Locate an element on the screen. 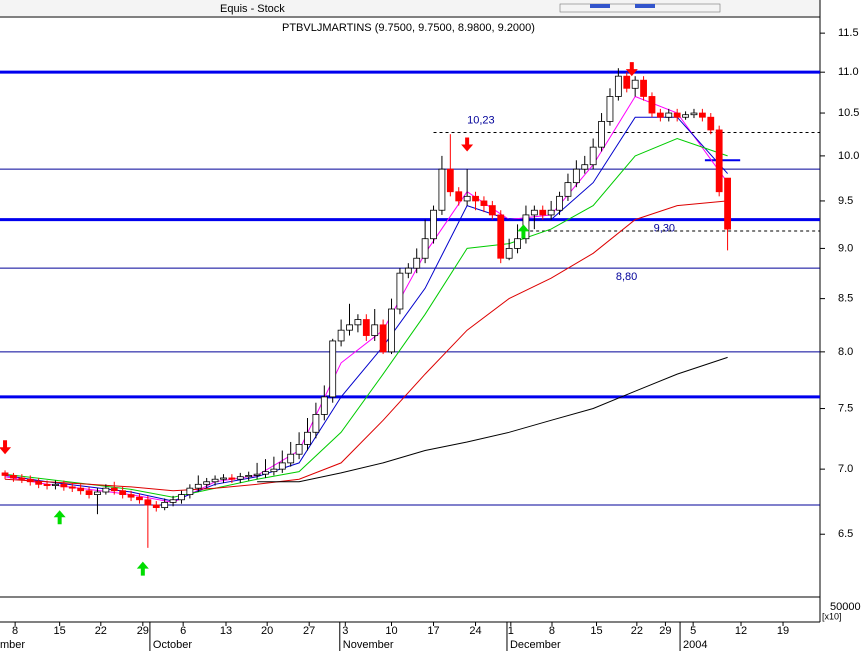  x-tick-label: 29 is located at coordinates (665, 631).